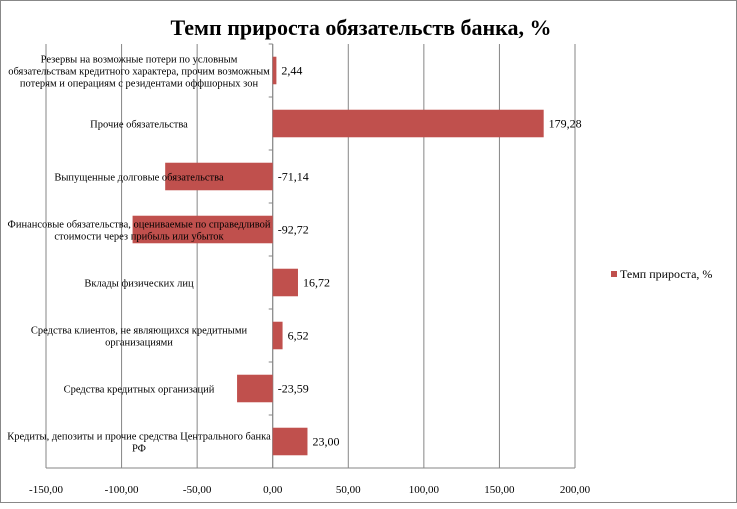 This screenshot has width=737, height=509. I want to click on category-label: Резервы на возможные потери по условным, so click(139, 60).